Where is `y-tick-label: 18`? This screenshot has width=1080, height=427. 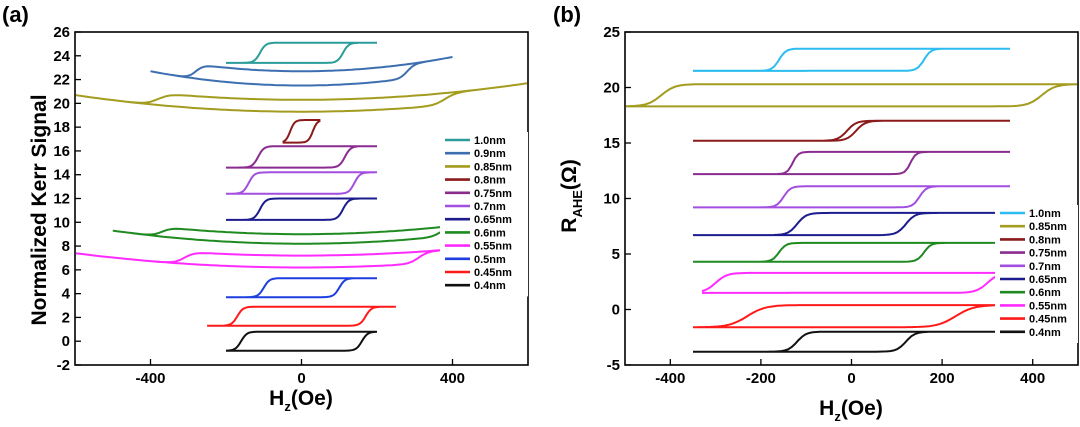 y-tick-label: 18 is located at coordinates (61, 127).